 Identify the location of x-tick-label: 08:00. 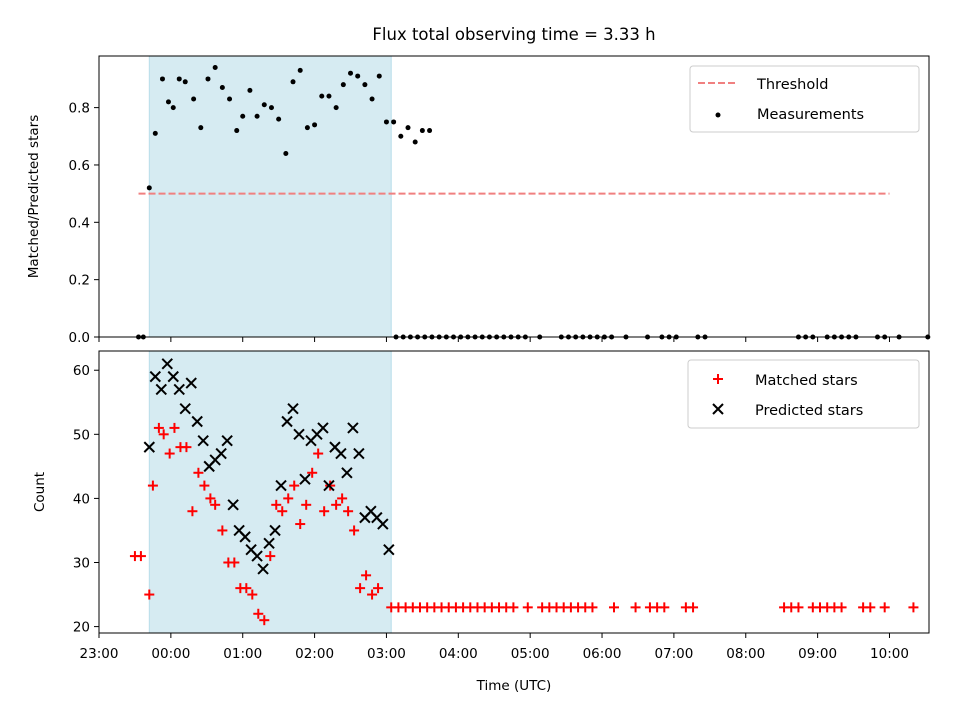
(745, 654).